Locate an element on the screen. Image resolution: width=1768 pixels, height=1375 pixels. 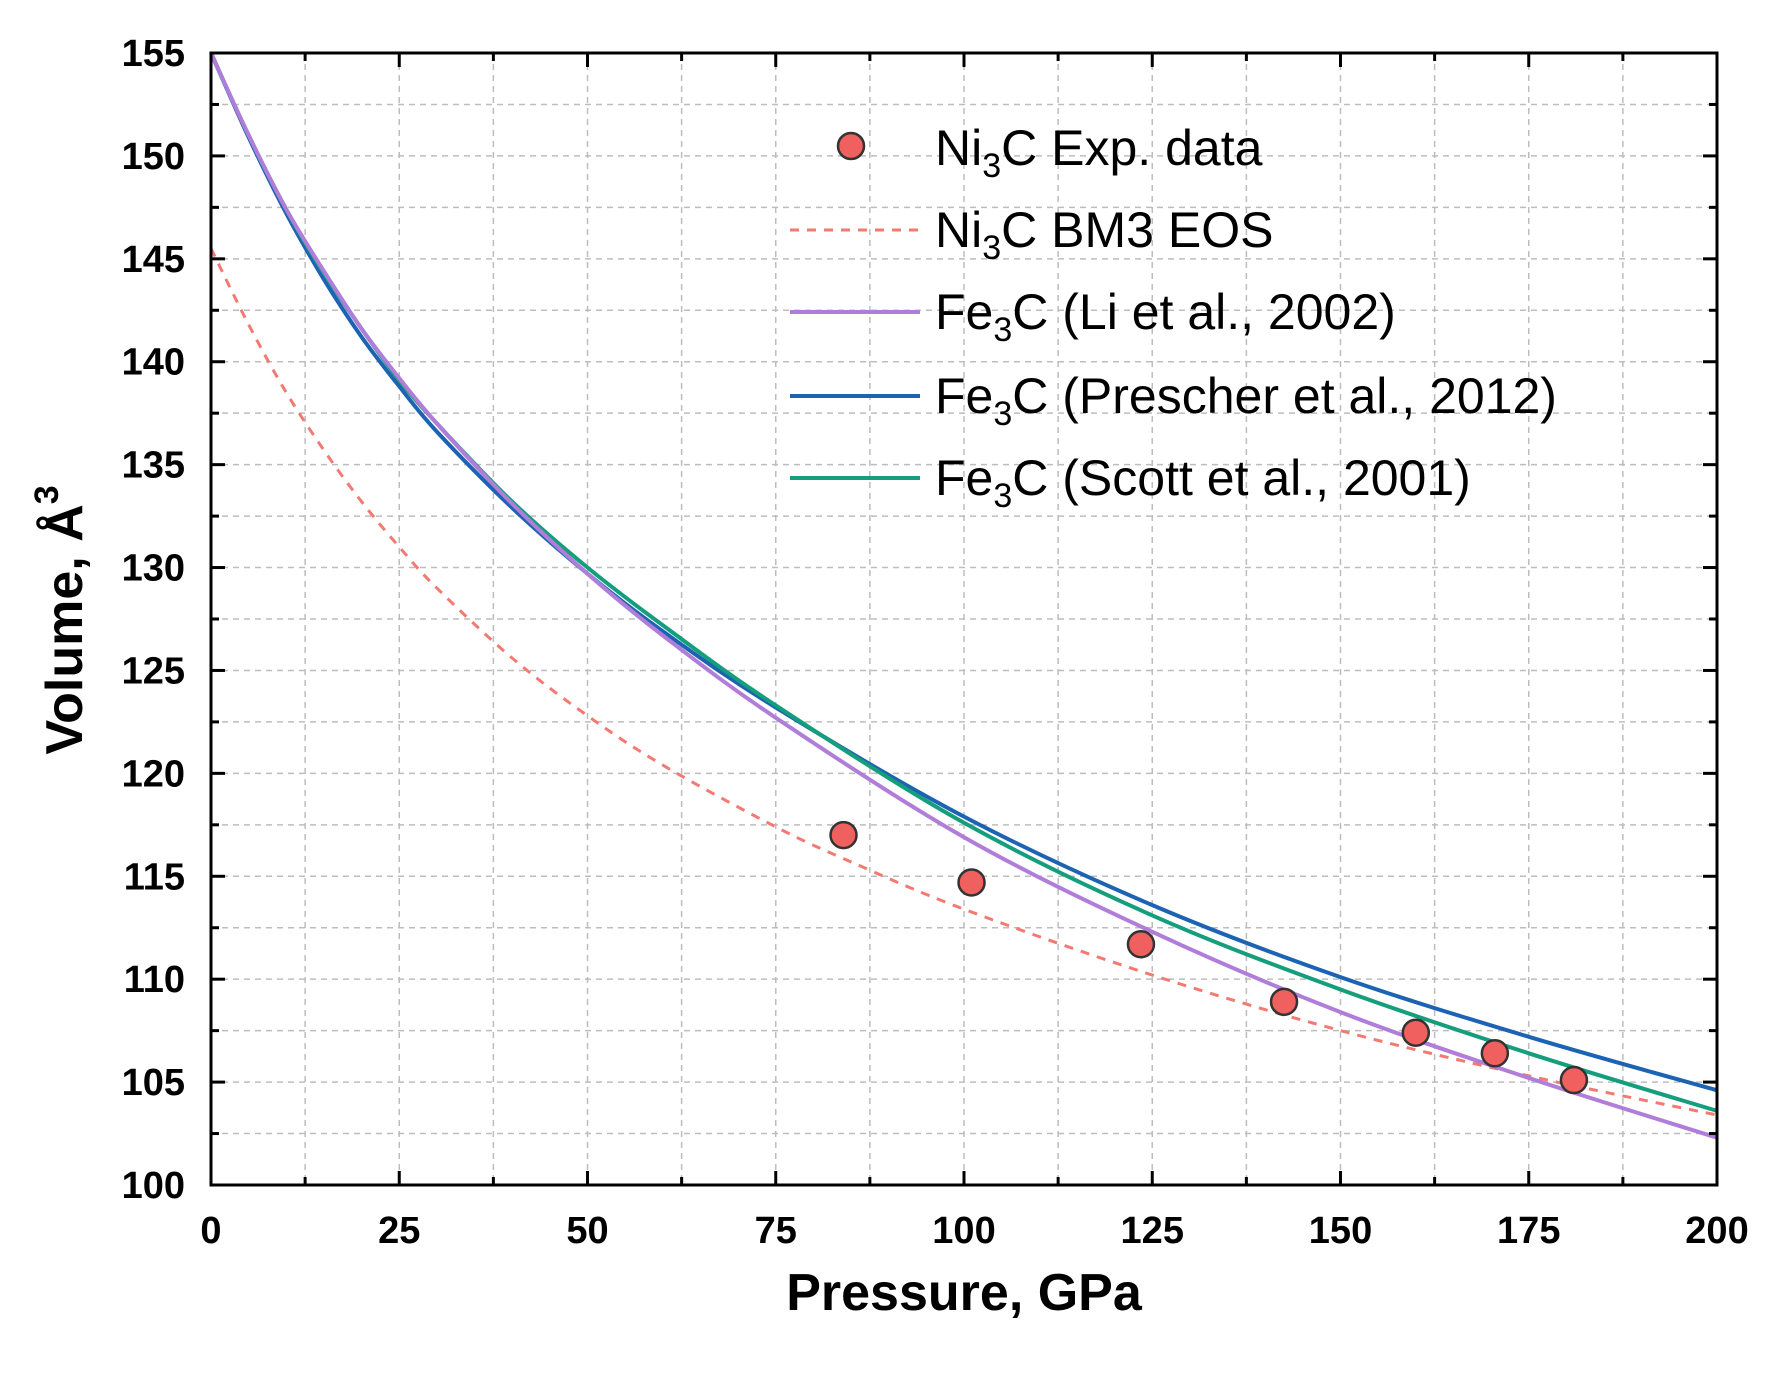
x-tick-label: 0 is located at coordinates (210, 1231).